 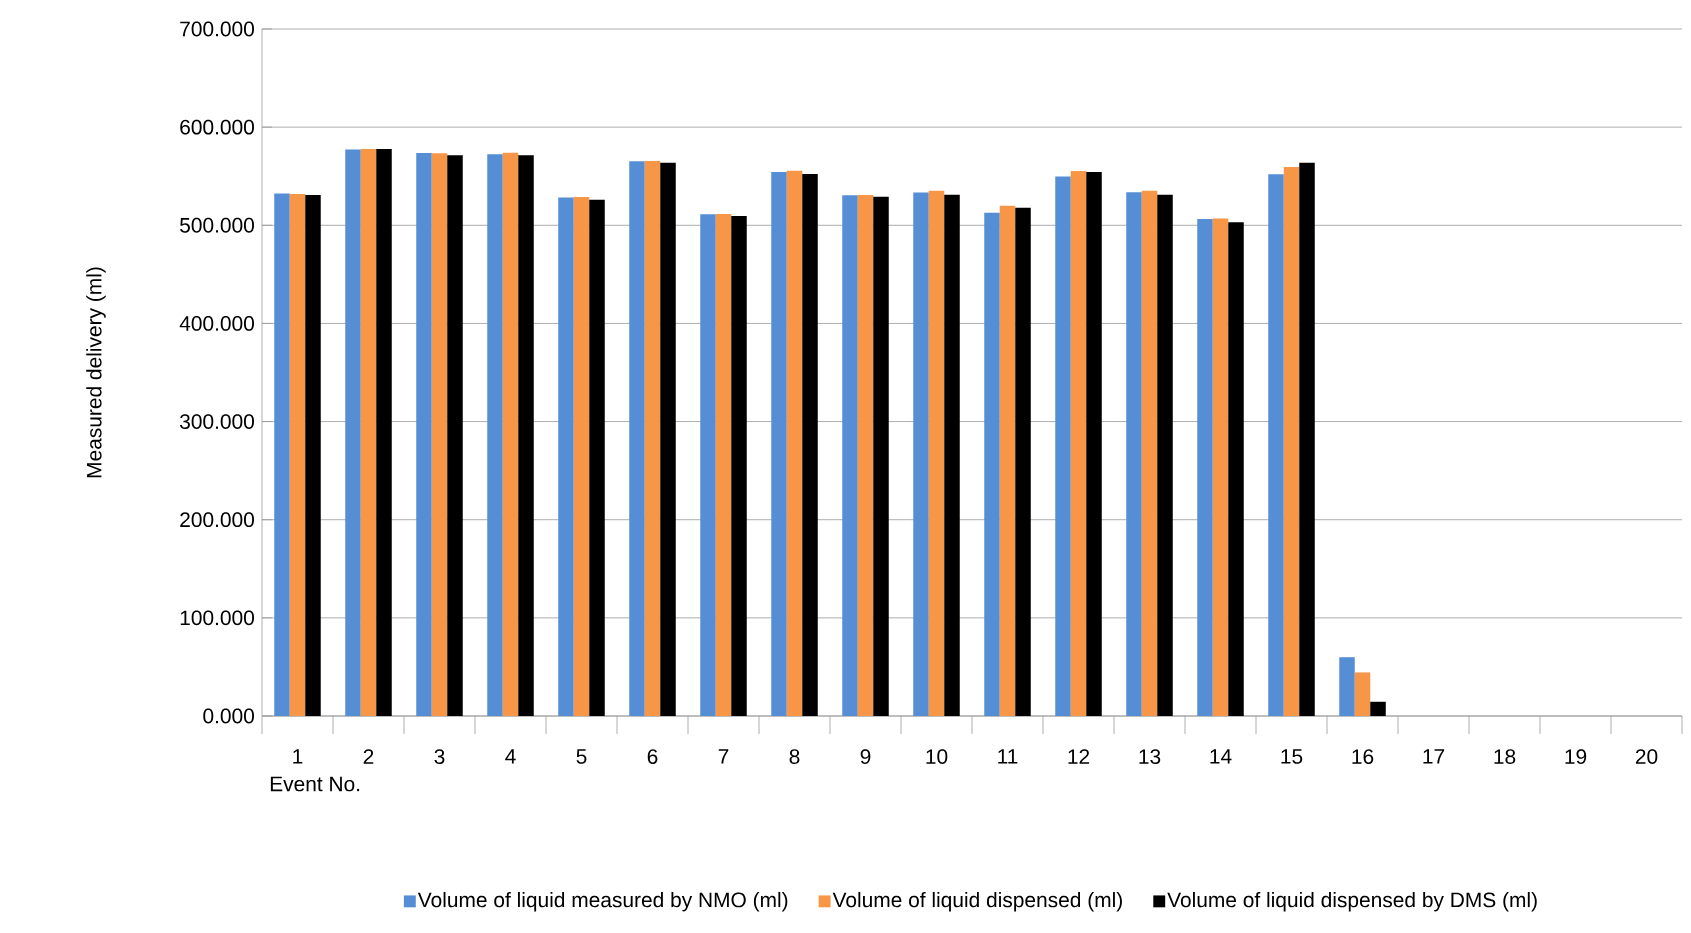 What do you see at coordinates (977, 901) in the screenshot?
I see `legend-label: Volume of liquid dispensed (ml)` at bounding box center [977, 901].